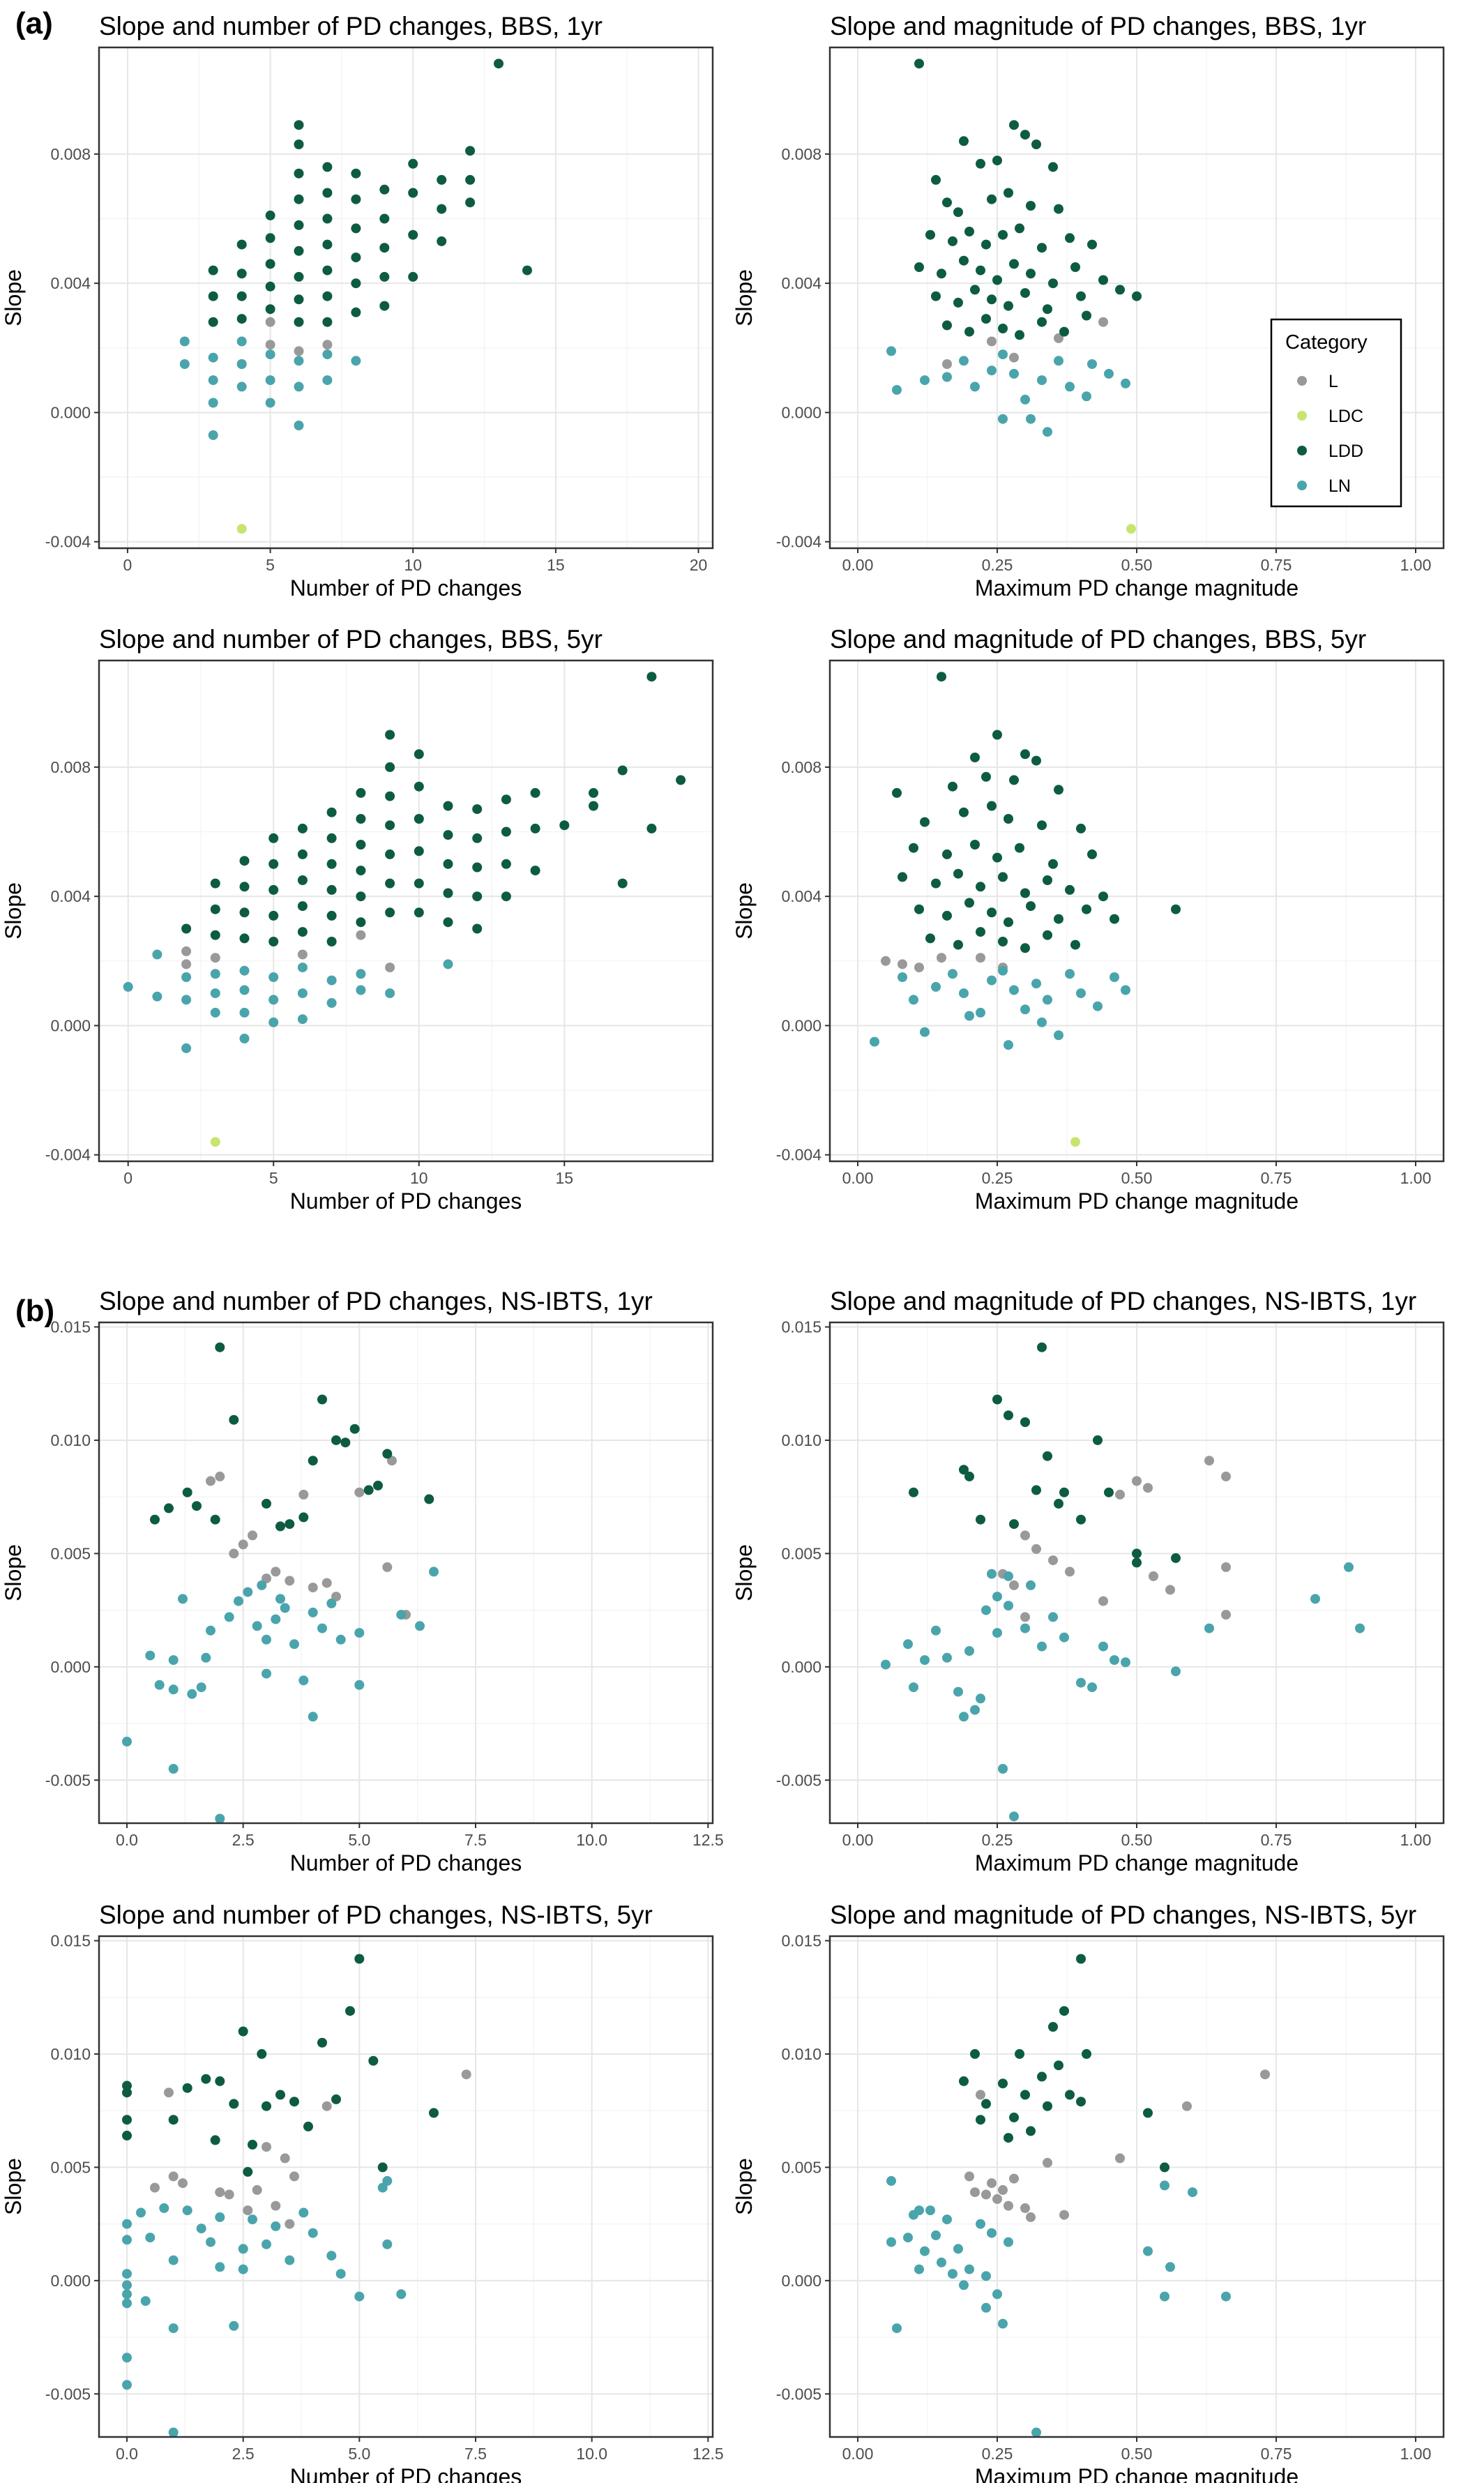 Image resolution: width=1484 pixels, height=2483 pixels. I want to click on data-points, so click(1014, 296).